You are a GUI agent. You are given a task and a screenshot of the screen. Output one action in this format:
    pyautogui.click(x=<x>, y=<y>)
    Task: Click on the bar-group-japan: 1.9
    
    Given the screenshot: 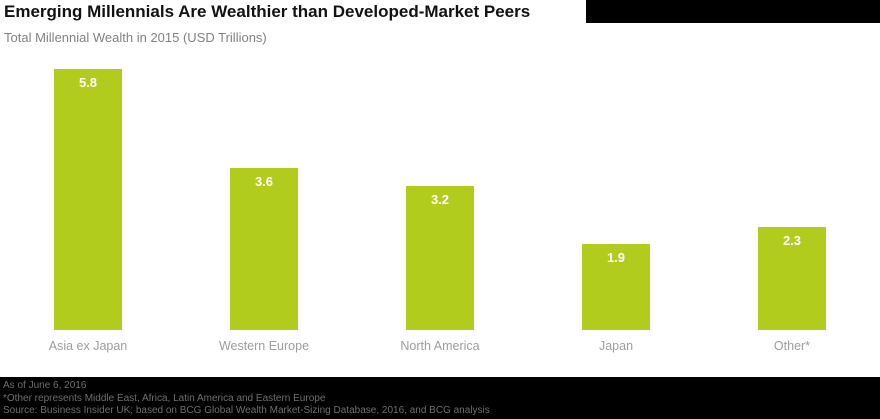 What is the action you would take?
    pyautogui.click(x=616, y=195)
    